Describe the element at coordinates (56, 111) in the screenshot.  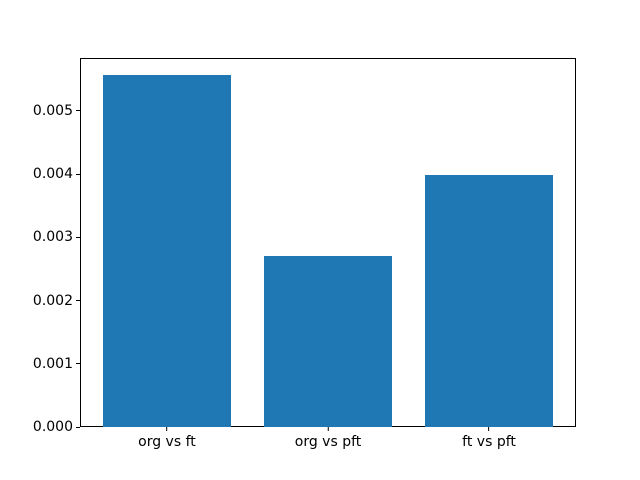
I see `y-tick-0.005: 0.005` at that location.